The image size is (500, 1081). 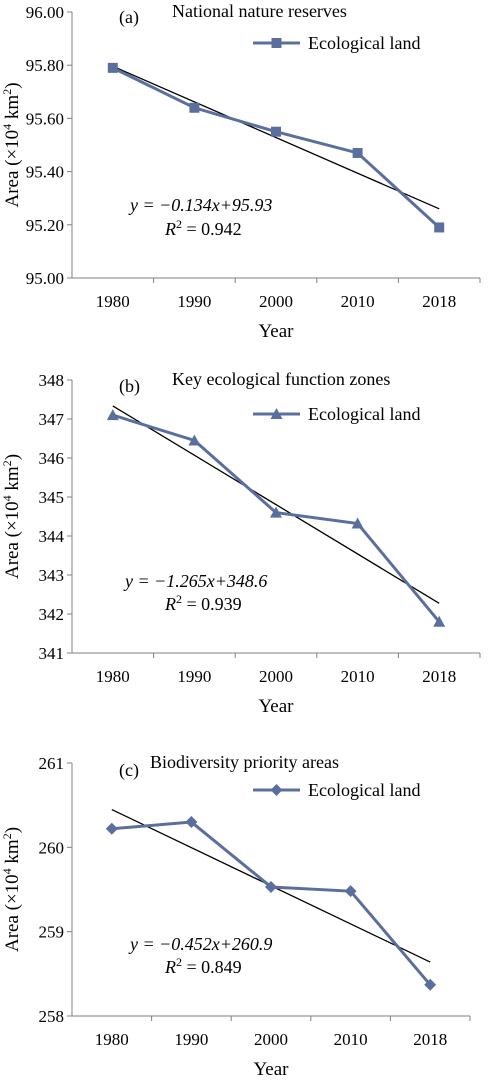 I want to click on y-tick-label: 260, so click(x=52, y=847).